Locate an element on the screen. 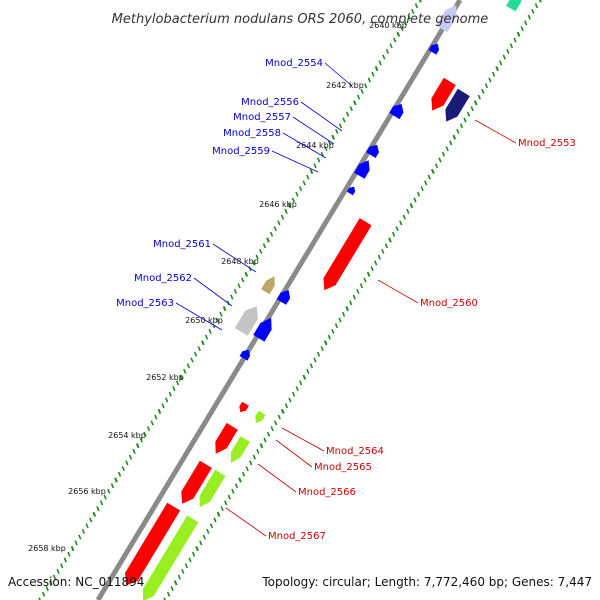 This screenshot has height=600, width=600. gene-block-olive is located at coordinates (268, 285).